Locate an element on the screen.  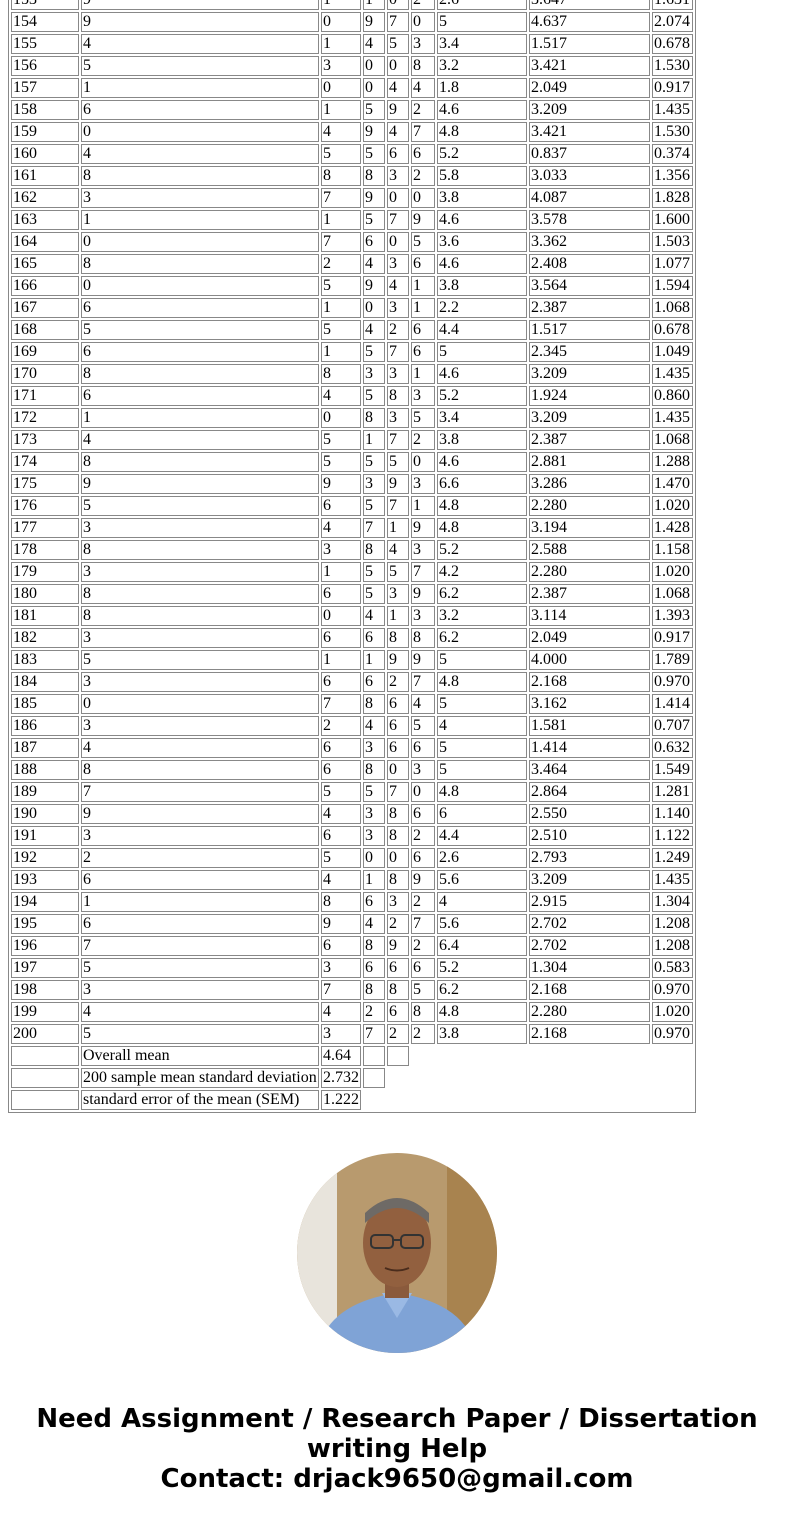
table-cell: 195 is located at coordinates (45, 924).